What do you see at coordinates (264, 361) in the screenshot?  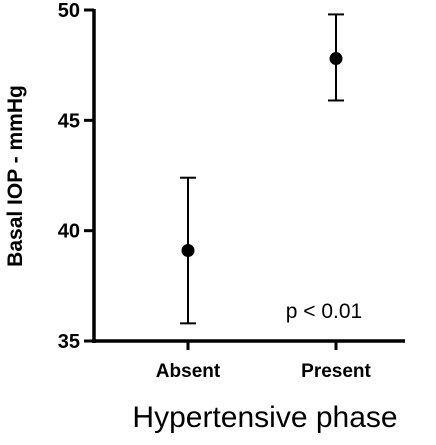 I see `x-axis-ticks: Absent Present` at bounding box center [264, 361].